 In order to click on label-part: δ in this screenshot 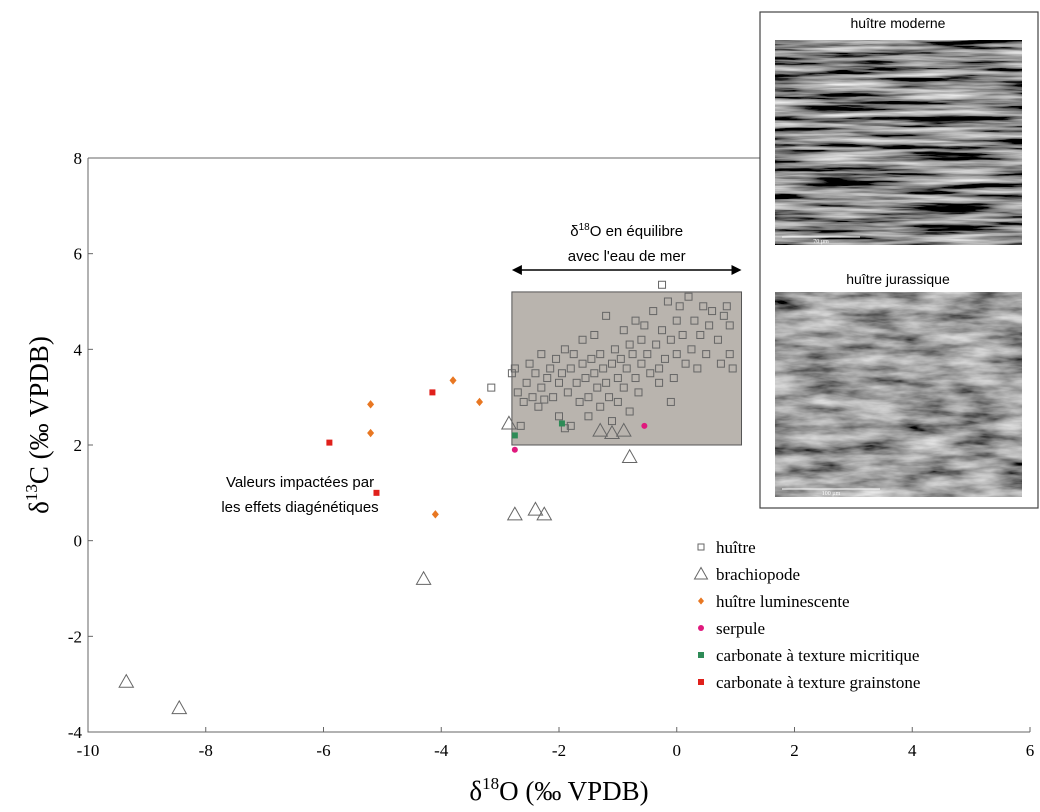, I will do `click(475, 791)`.